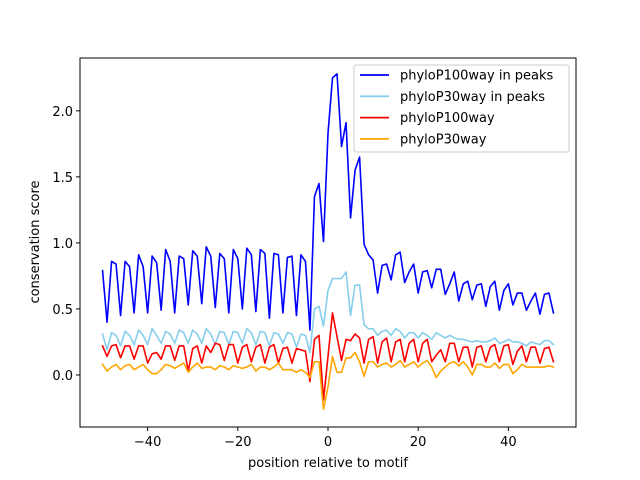 The width and height of the screenshot is (640, 480). I want to click on x-tick-label: −40, so click(147, 442).